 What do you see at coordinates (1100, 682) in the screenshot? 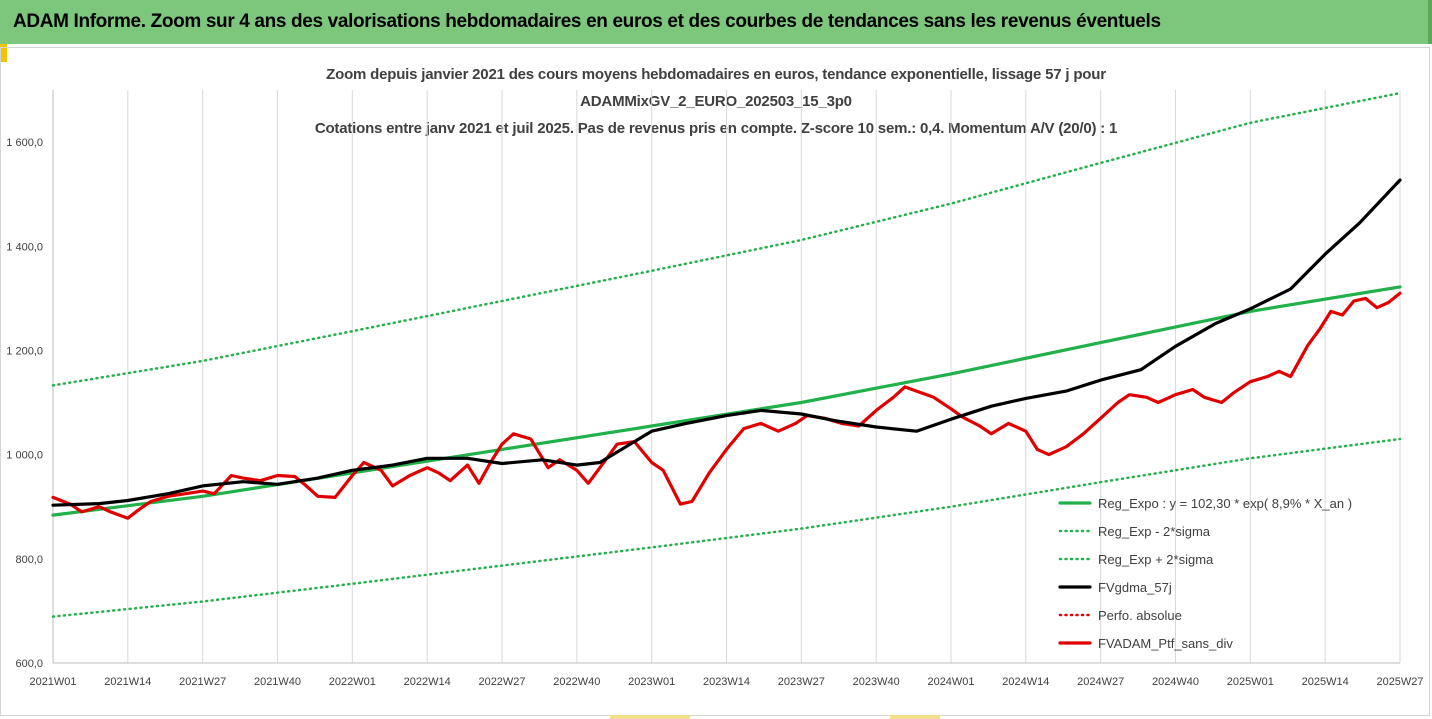
I see `x-tick-label: 2024W27` at bounding box center [1100, 682].